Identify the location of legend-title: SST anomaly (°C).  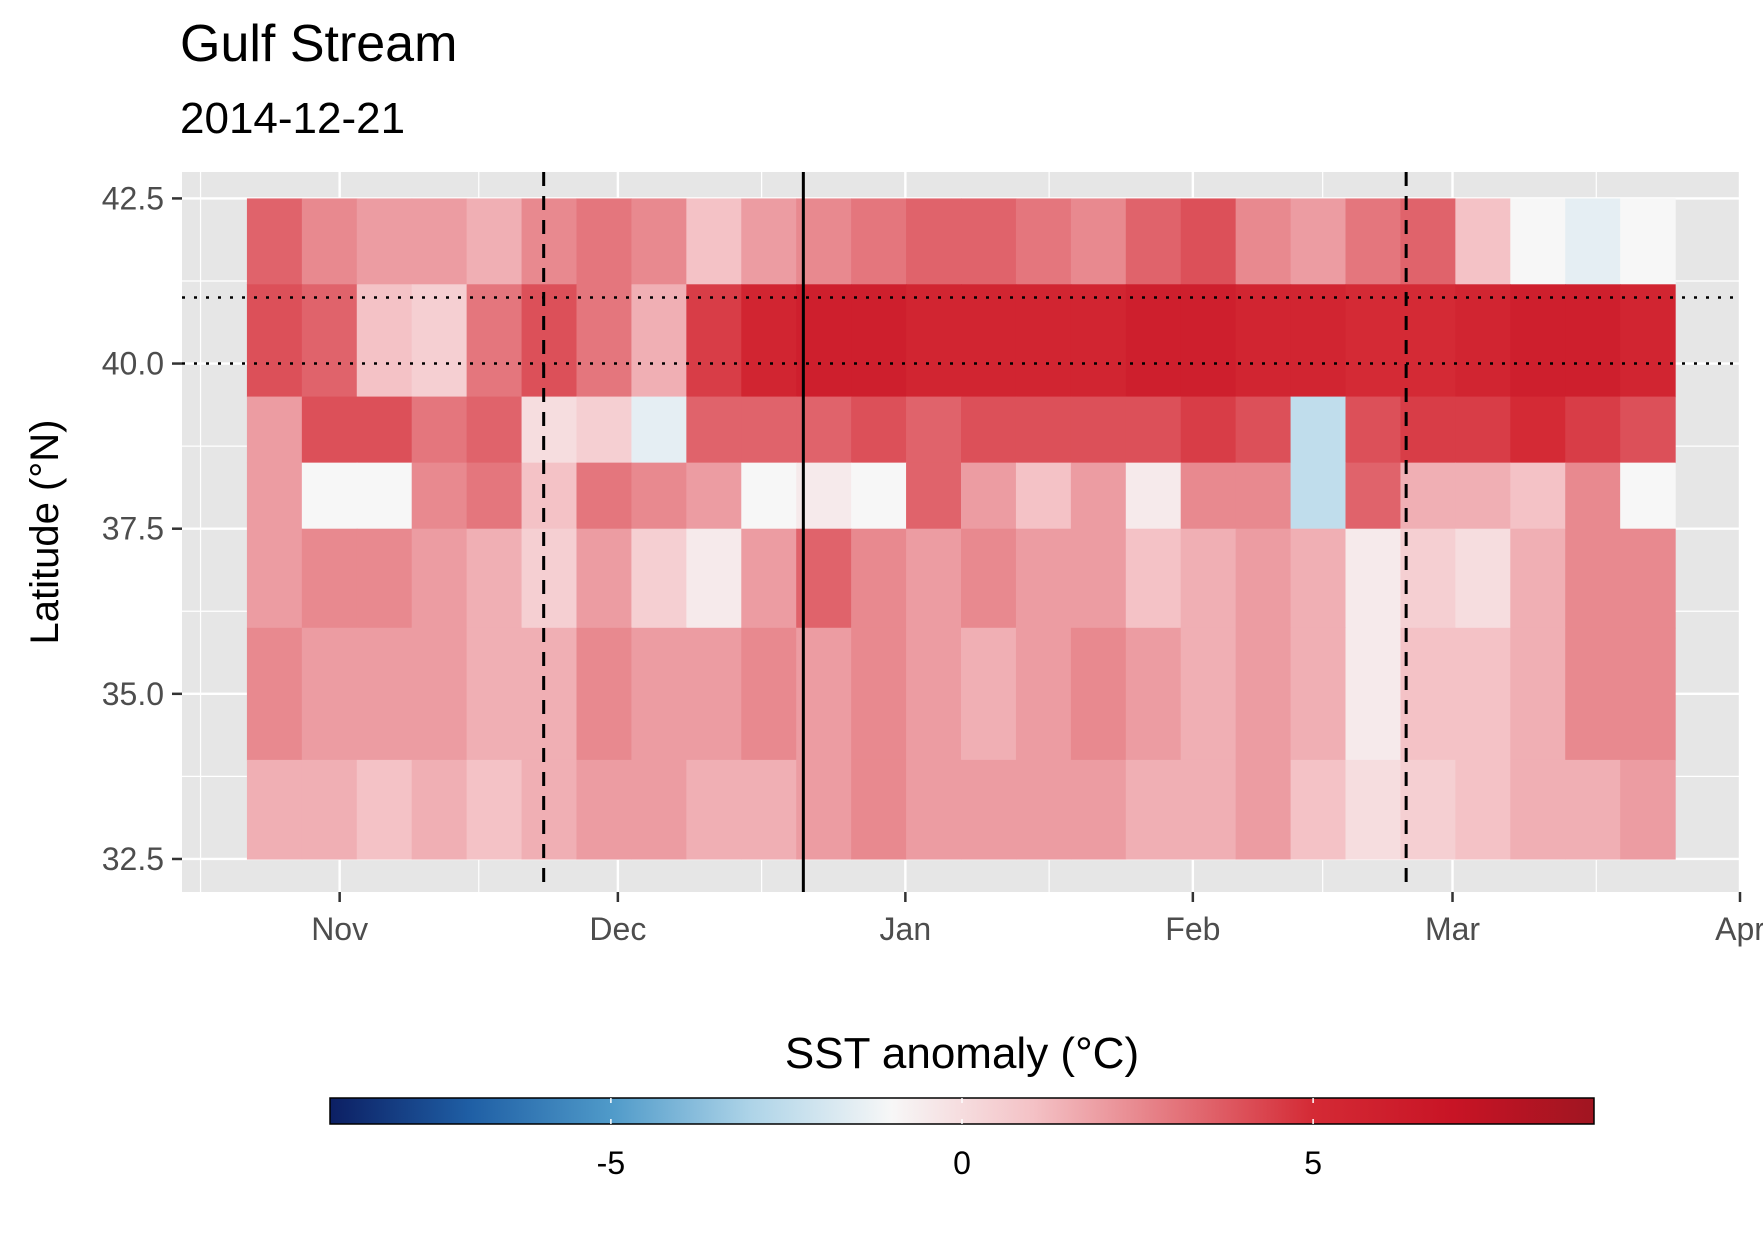
(962, 1053).